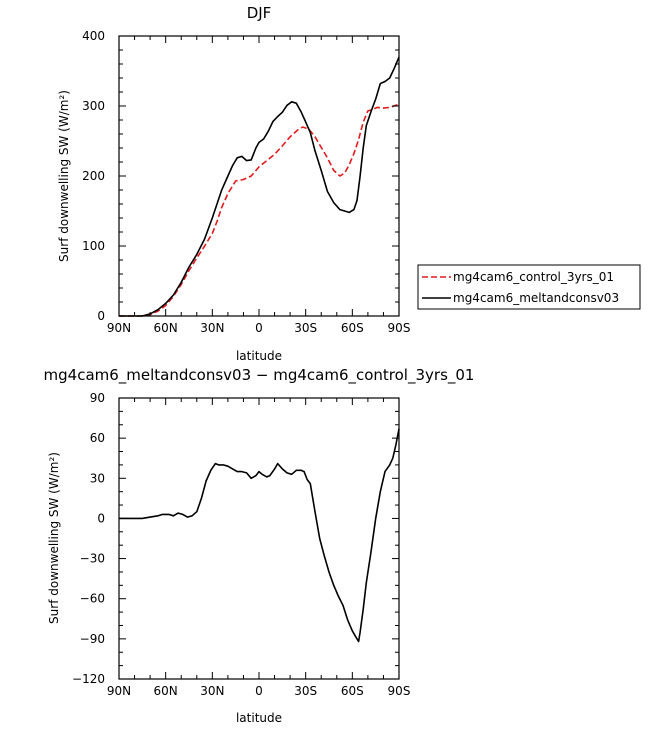 The height and width of the screenshot is (730, 649). What do you see at coordinates (399, 328) in the screenshot?
I see `top-x-tick-label: 90S` at bounding box center [399, 328].